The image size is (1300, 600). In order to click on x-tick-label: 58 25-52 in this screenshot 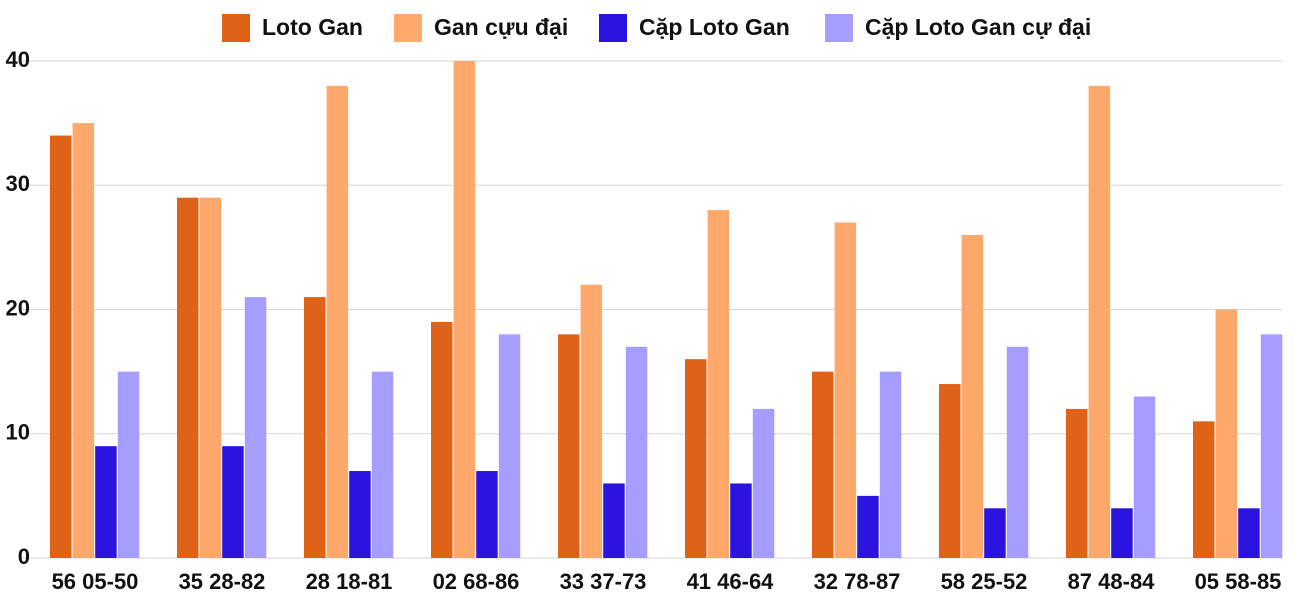, I will do `click(984, 581)`.